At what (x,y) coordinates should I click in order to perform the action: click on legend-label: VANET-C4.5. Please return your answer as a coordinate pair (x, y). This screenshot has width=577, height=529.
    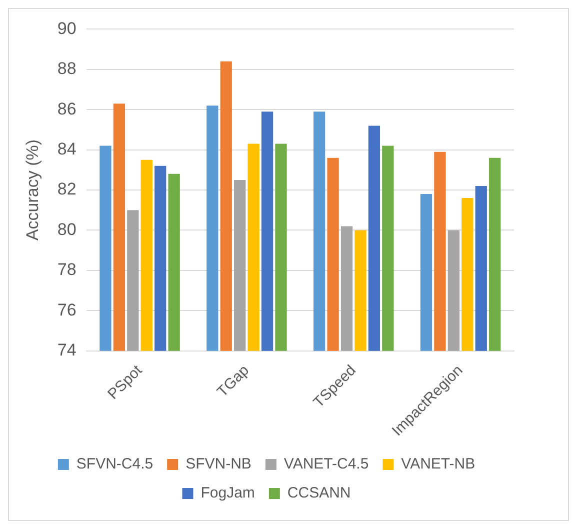
    Looking at the image, I should click on (326, 464).